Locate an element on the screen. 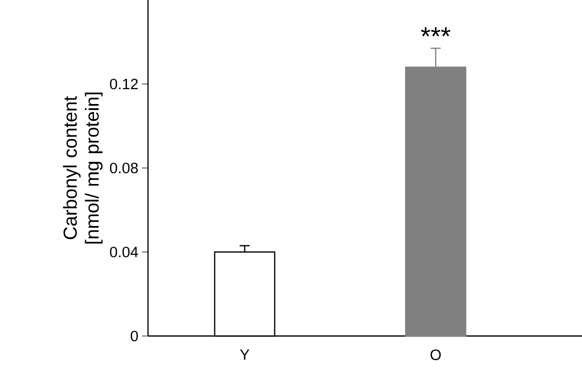  y-tick-label: 0.12 is located at coordinates (124, 84).